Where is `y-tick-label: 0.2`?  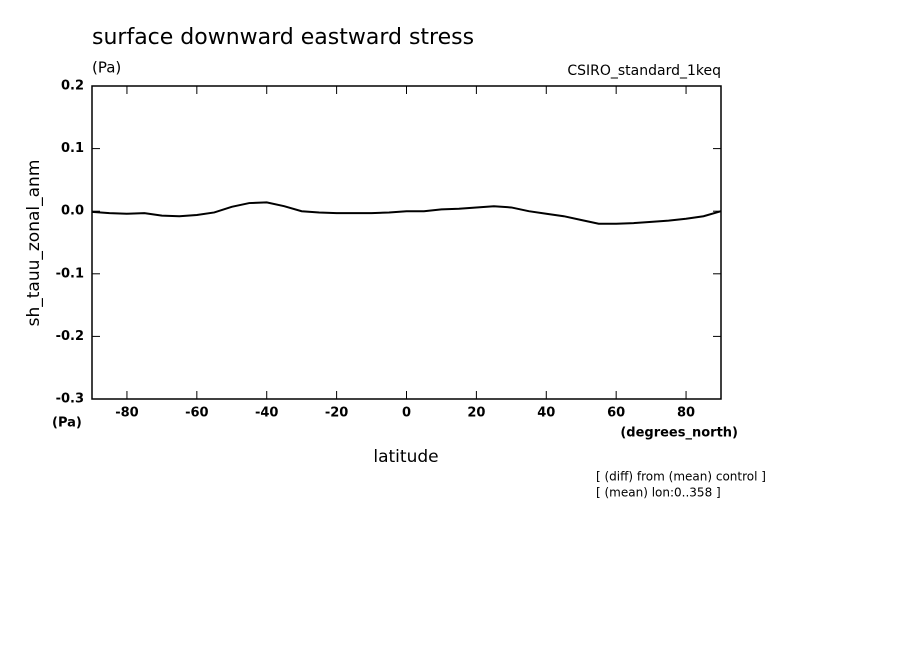 y-tick-label: 0.2 is located at coordinates (72, 86).